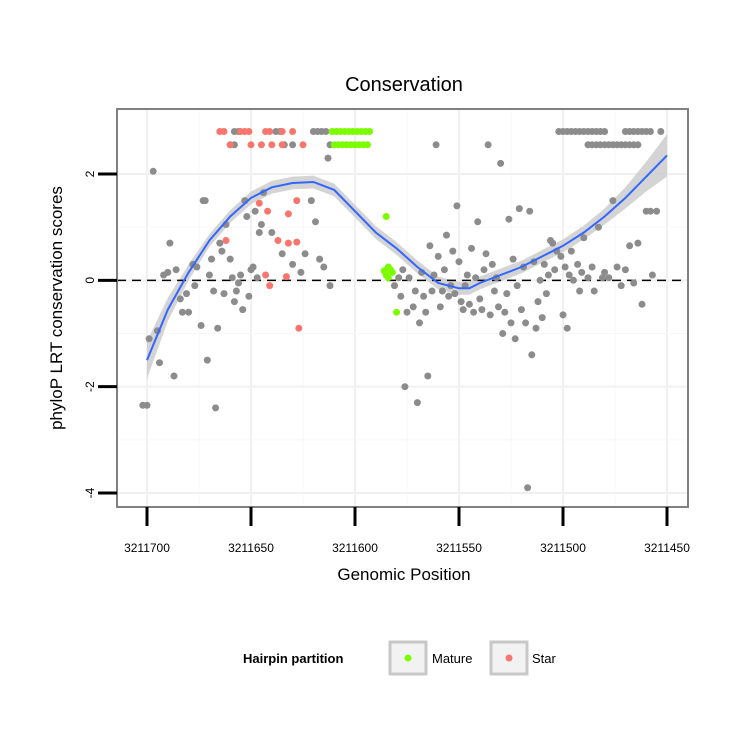 This screenshot has height=750, width=750. Describe the element at coordinates (544, 658) in the screenshot. I see `legend-label-star: Star` at that location.